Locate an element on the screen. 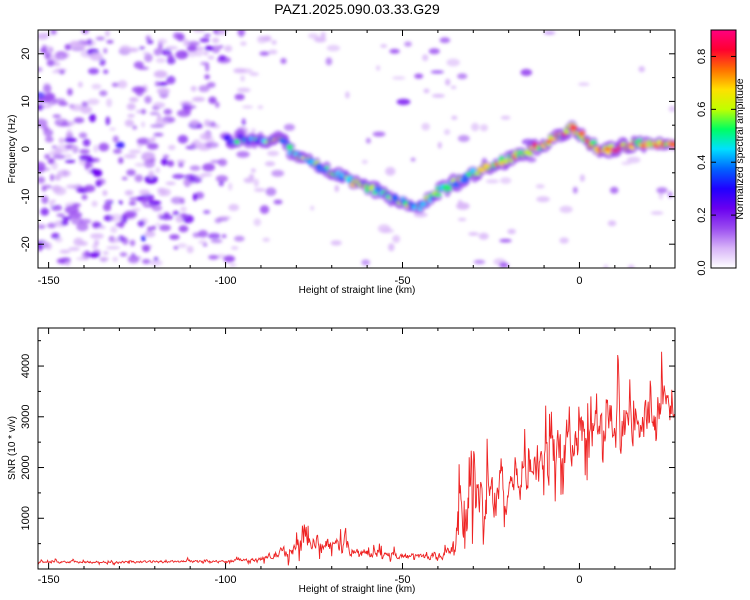 Image resolution: width=750 pixels, height=600 pixels. y-tick-label: -20 is located at coordinates (26, 244).